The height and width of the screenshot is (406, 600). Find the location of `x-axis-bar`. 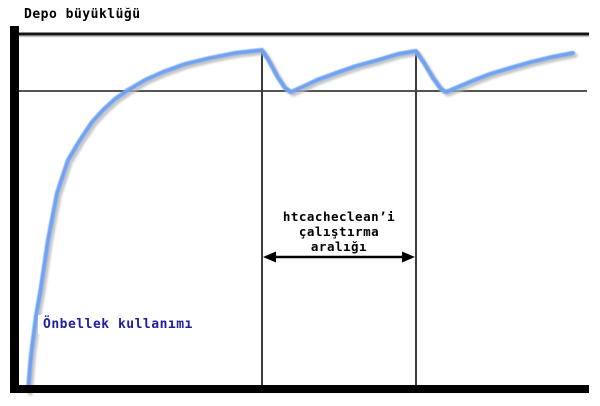

x-axis-bar is located at coordinates (299, 389).